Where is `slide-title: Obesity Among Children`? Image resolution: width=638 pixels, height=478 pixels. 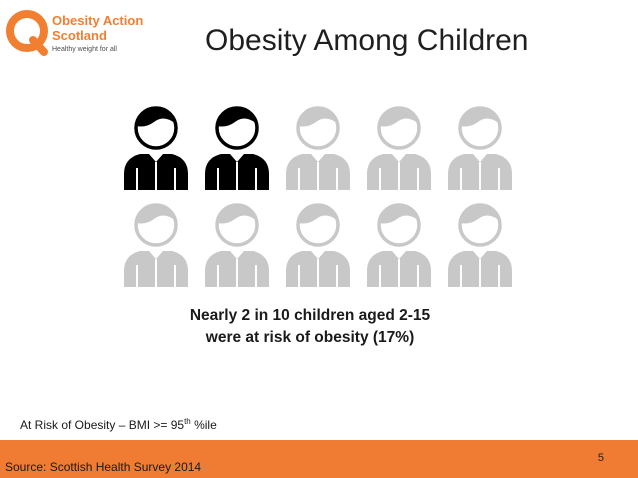 slide-title: Obesity Among Children is located at coordinates (367, 40).